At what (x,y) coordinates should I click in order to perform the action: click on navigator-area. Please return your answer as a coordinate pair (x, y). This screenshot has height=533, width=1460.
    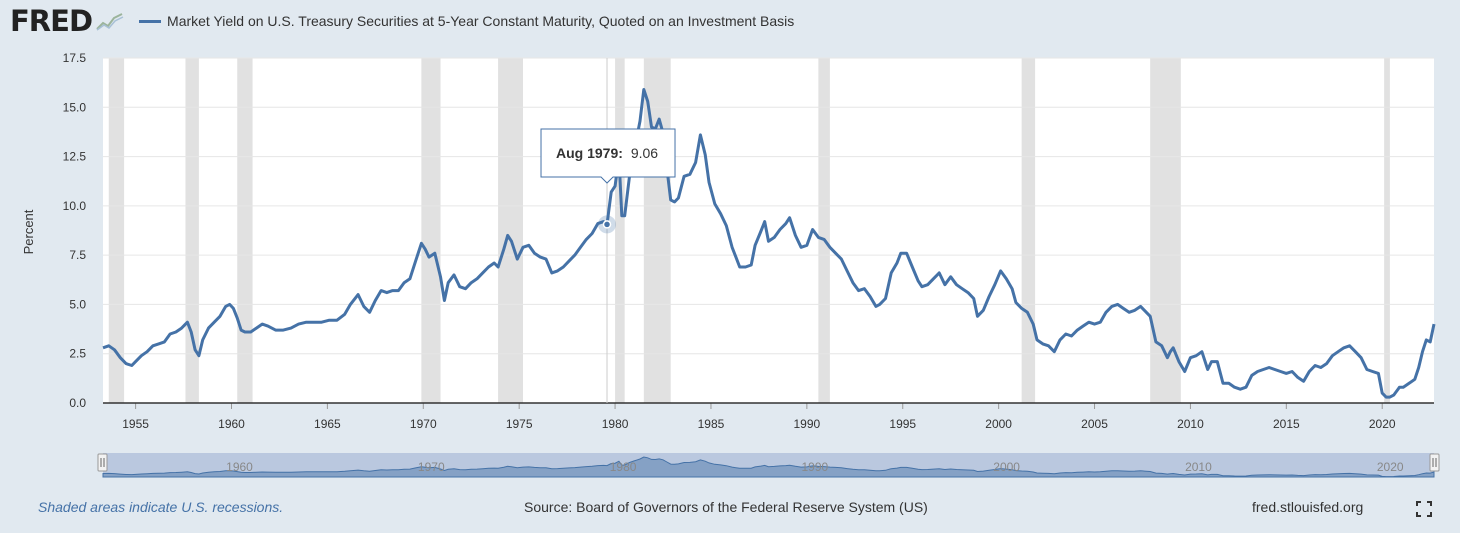
    Looking at the image, I should click on (768, 467).